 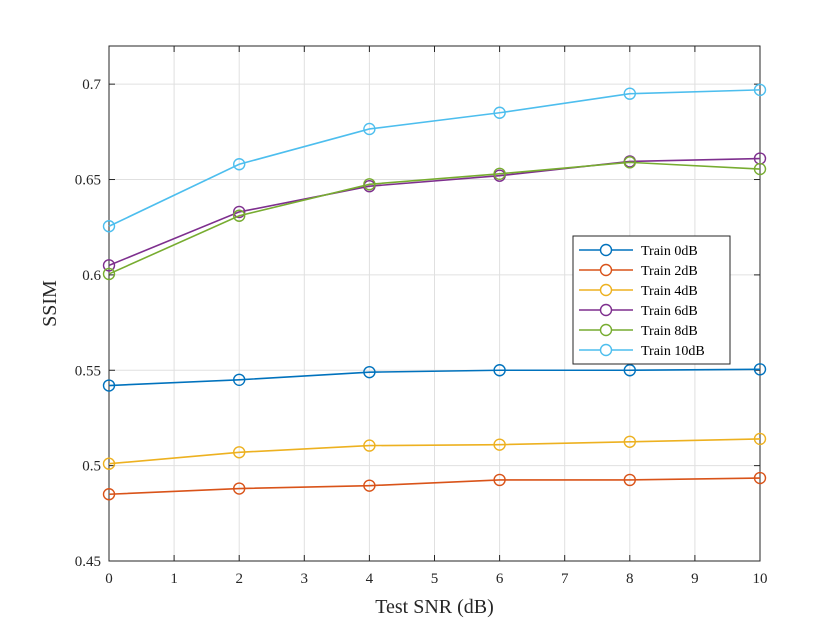 What do you see at coordinates (370, 579) in the screenshot?
I see `x-tick-label: 4` at bounding box center [370, 579].